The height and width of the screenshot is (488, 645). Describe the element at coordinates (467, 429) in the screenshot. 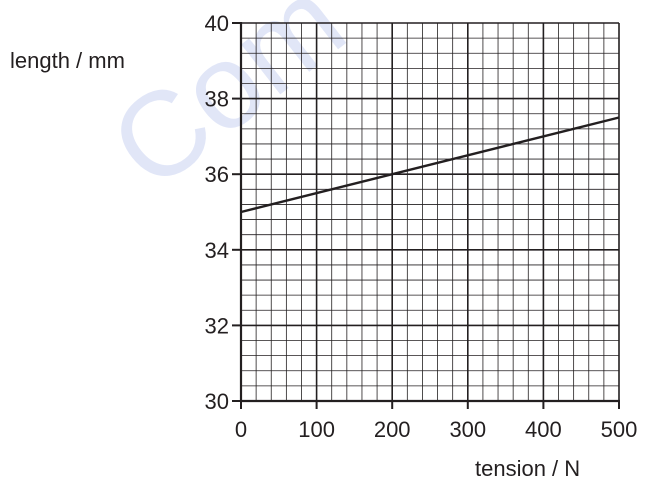

I see `x-tick-label: 300` at that location.